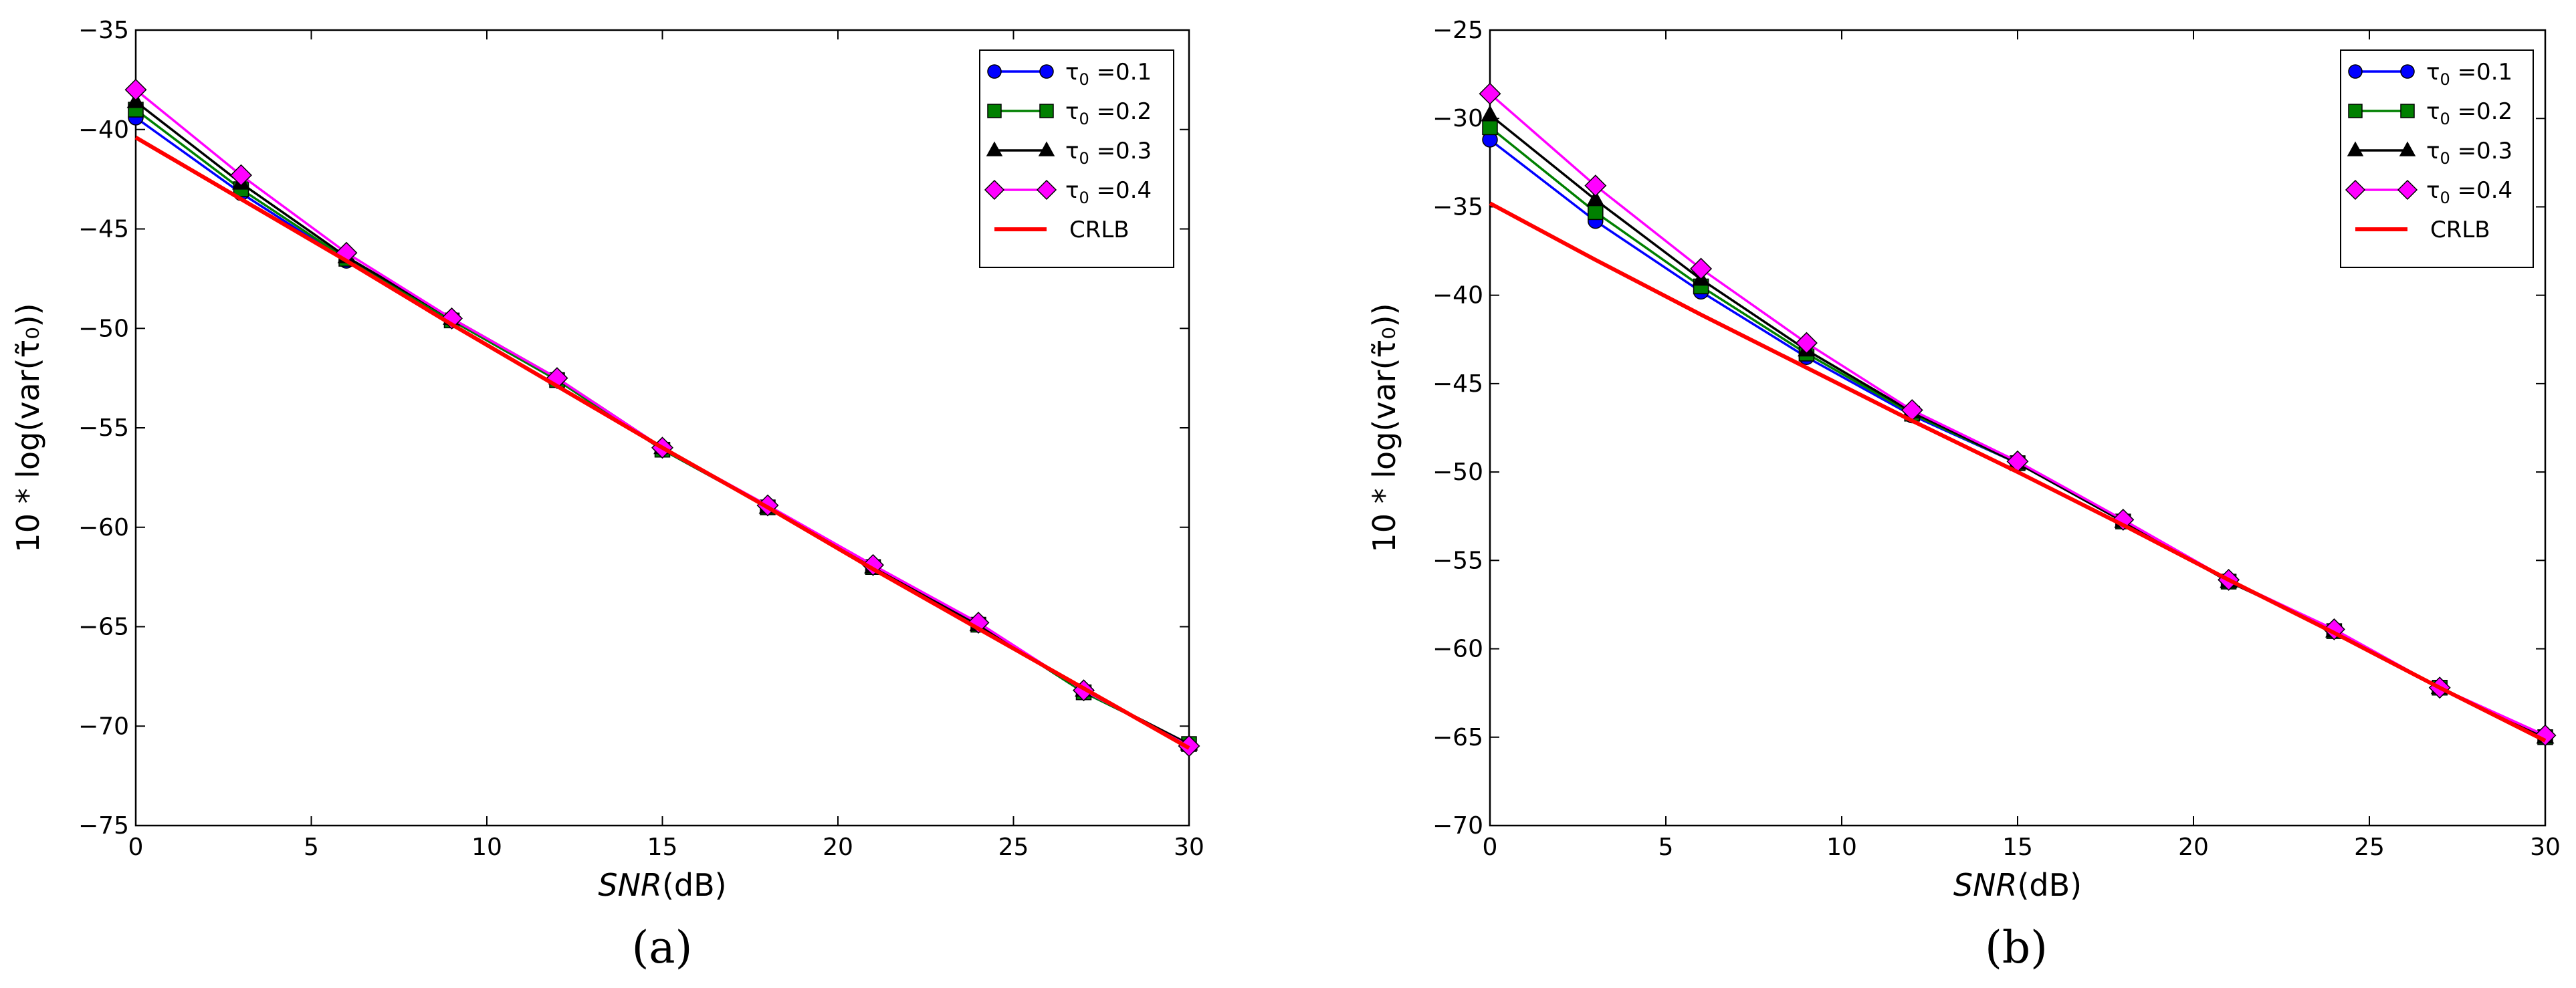 This screenshot has height=988, width=2576. Describe the element at coordinates (1457, 119) in the screenshot. I see `y-tick-label: −30` at that location.